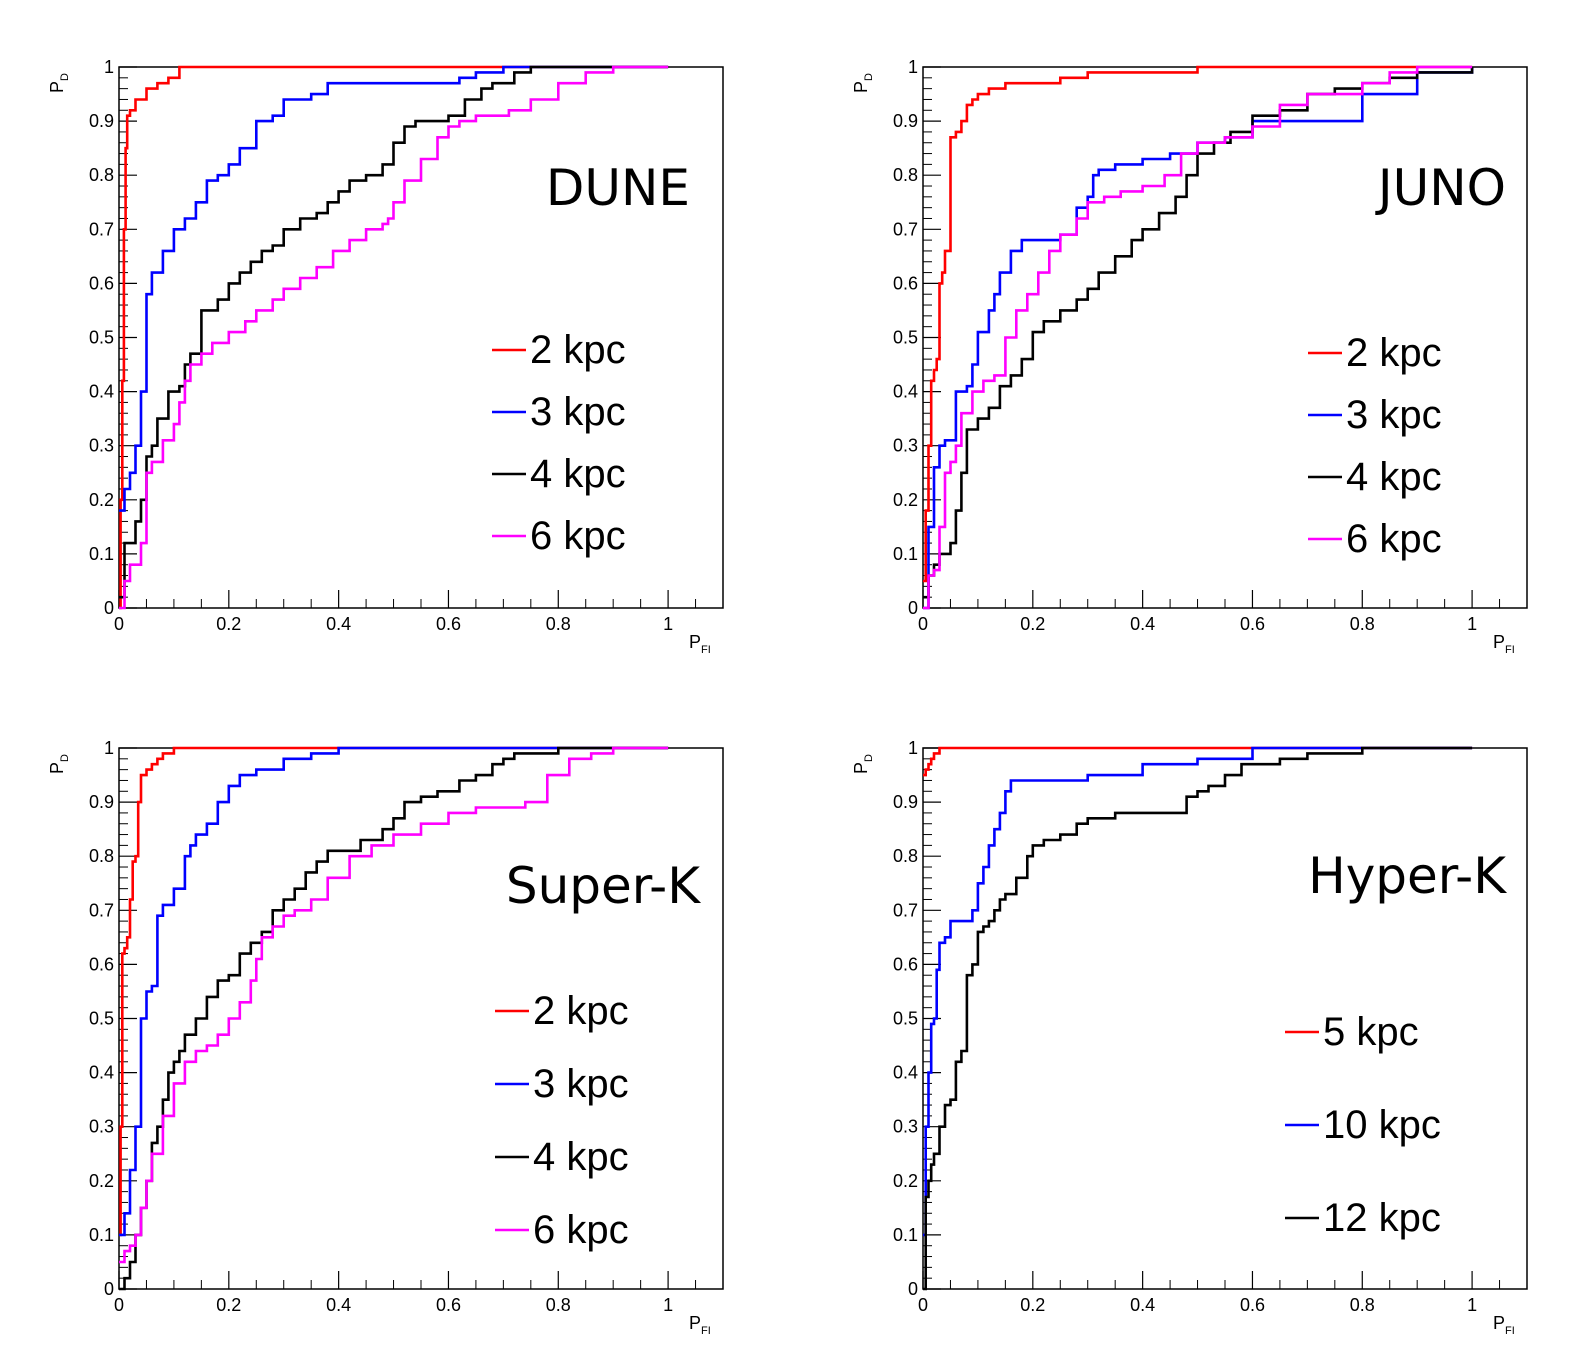 The image size is (1596, 1350). Describe the element at coordinates (603, 886) in the screenshot. I see `detector-label: Super-K` at that location.